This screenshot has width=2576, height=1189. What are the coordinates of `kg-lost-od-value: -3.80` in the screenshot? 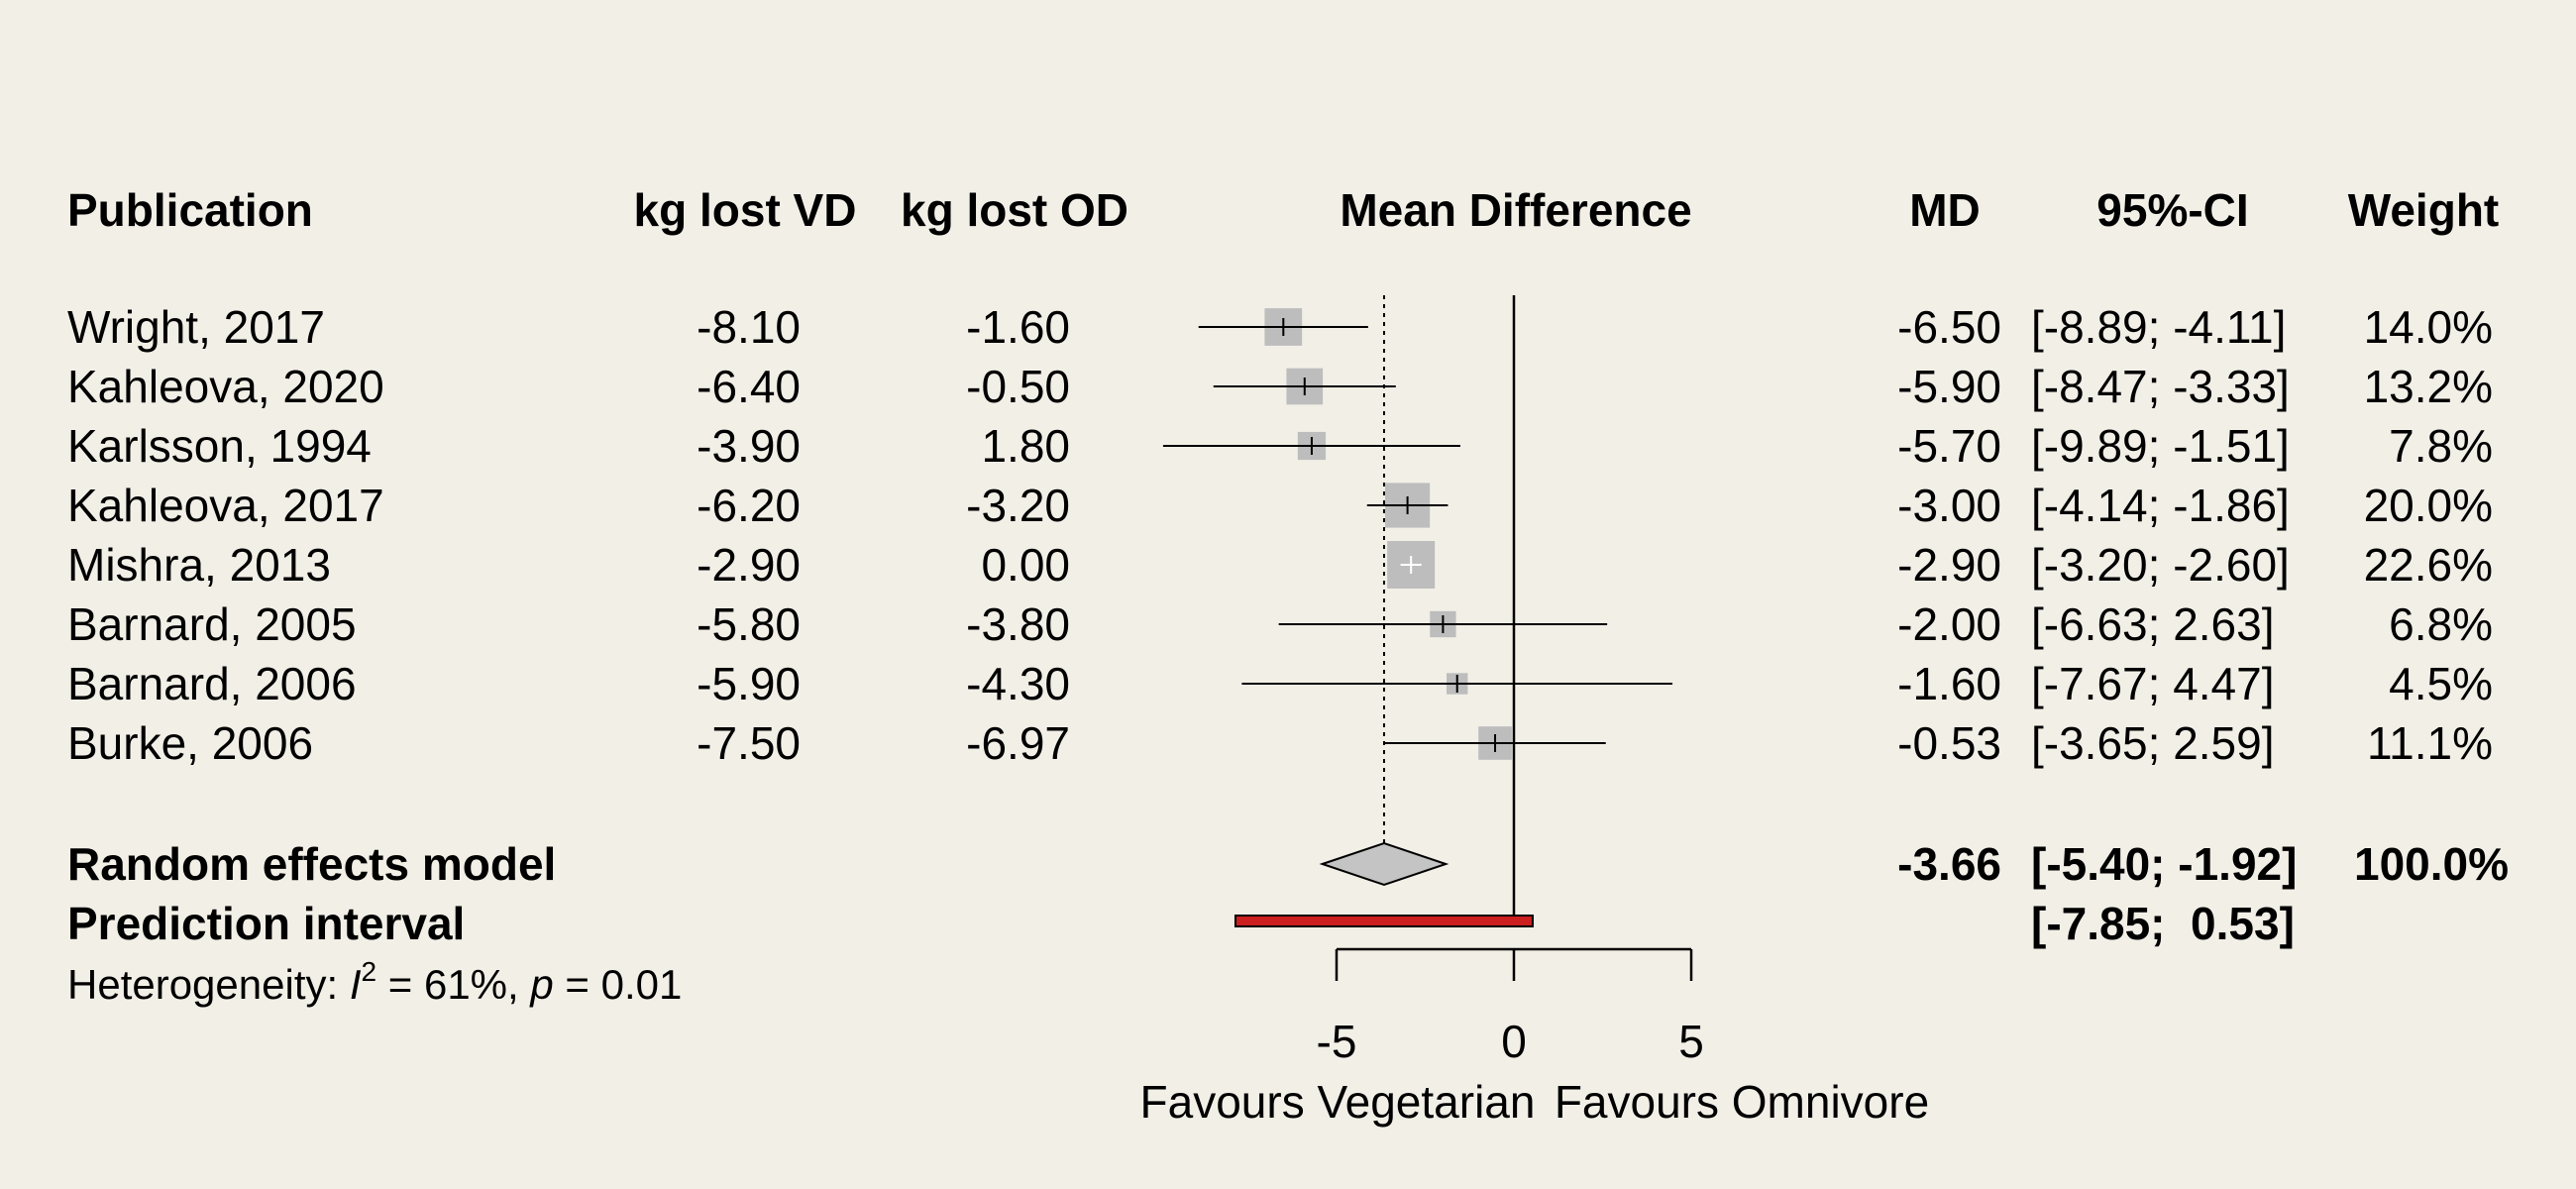 It's located at (1018, 624).